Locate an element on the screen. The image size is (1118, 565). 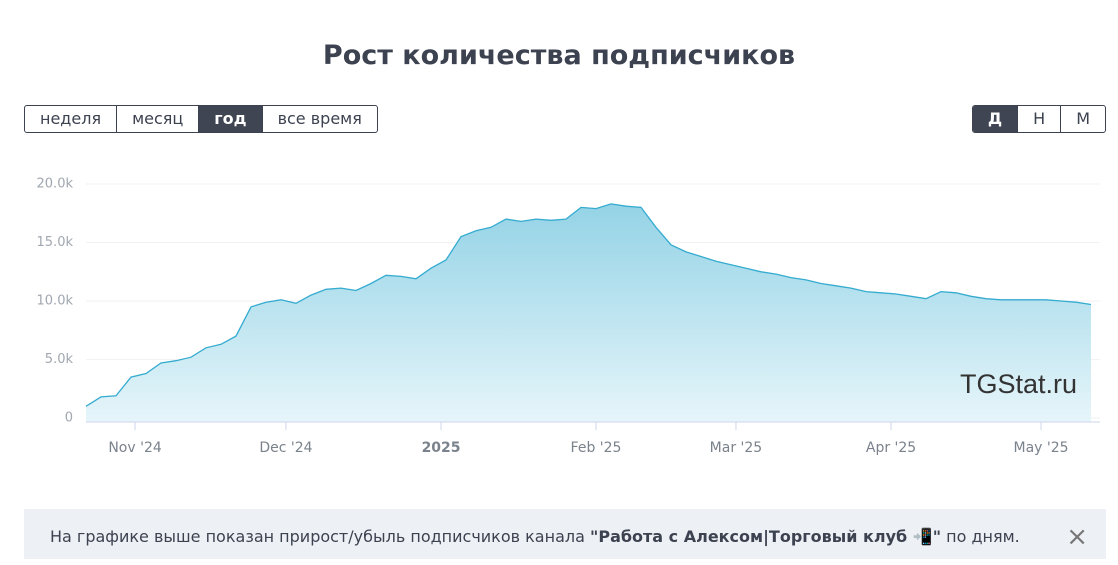
period-group: неделя месяц год все время is located at coordinates (201, 119).